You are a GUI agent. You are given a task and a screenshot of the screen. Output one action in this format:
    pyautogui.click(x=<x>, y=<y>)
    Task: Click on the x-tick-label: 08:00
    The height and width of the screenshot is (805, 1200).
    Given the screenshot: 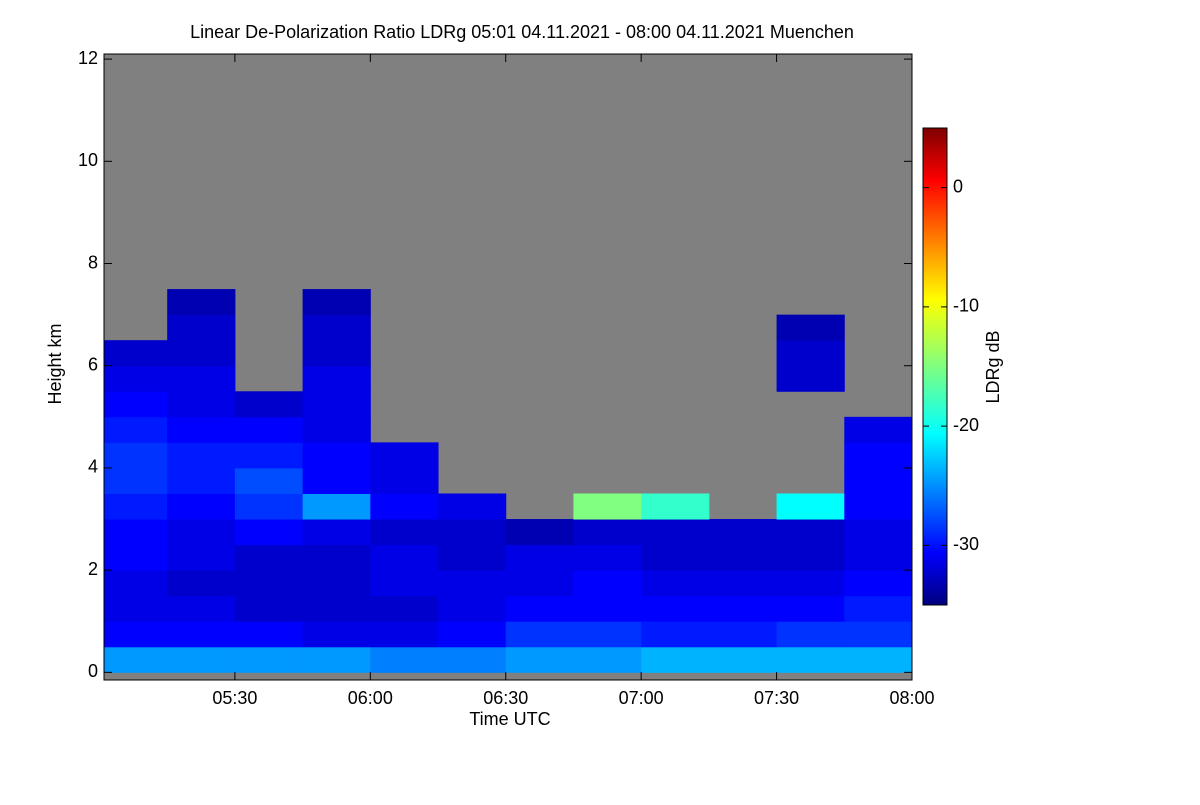 What is the action you would take?
    pyautogui.click(x=911, y=698)
    